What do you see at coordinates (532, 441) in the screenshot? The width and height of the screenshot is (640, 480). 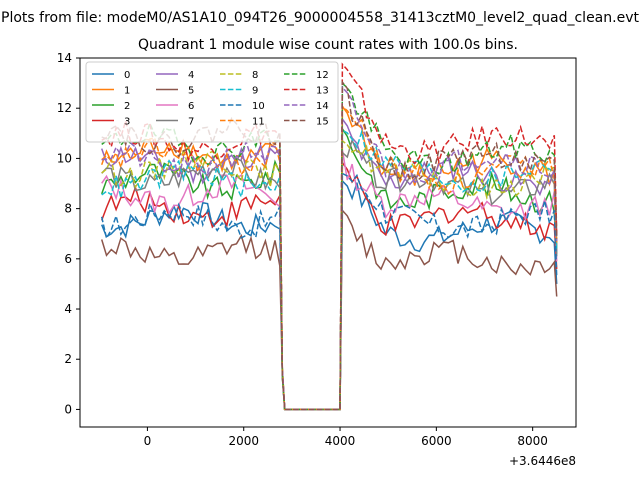 I see `x-tick-label: 8000` at bounding box center [532, 441].